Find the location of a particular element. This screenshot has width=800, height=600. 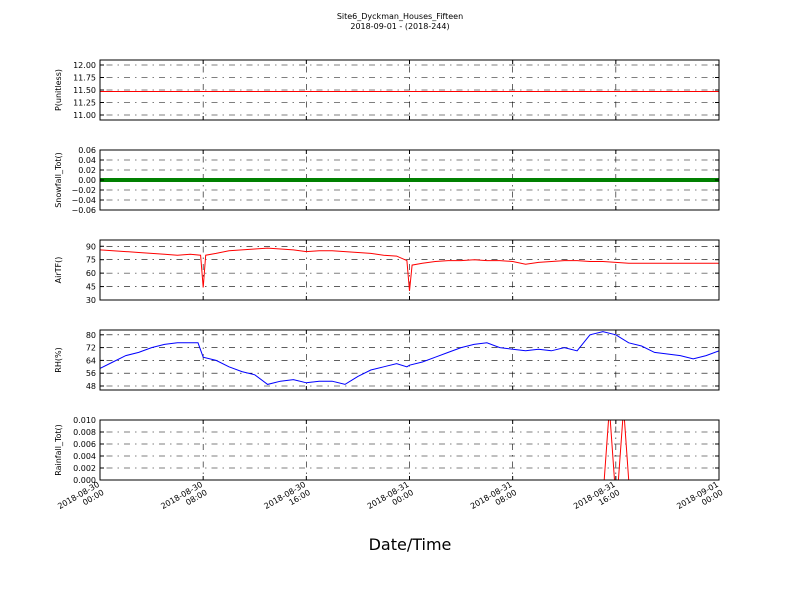

y-tick-label: 11.50 is located at coordinates (84, 90).